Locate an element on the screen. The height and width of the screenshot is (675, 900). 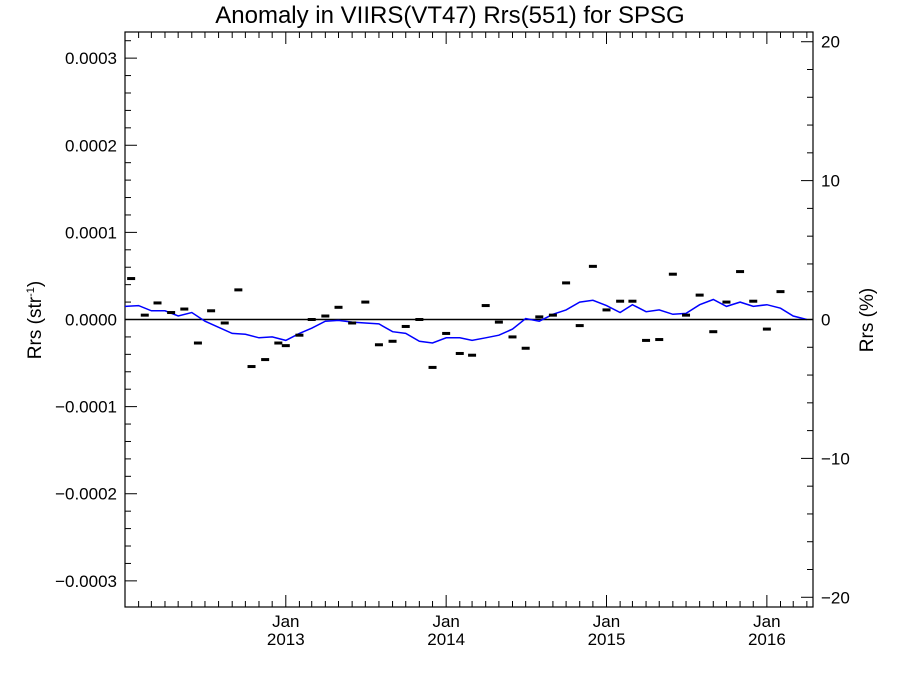
x-tick-label-year: 2015 is located at coordinates (607, 639).